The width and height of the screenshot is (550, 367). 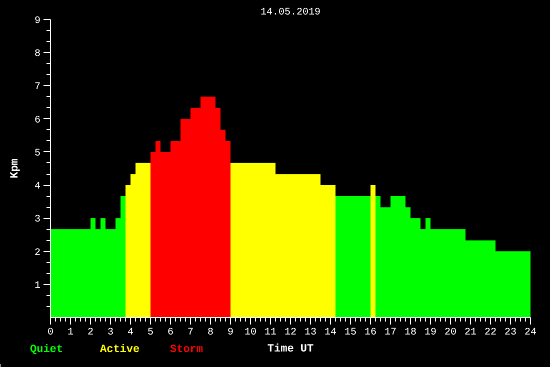 What do you see at coordinates (450, 333) in the screenshot?
I see `x-tick-label: 20` at bounding box center [450, 333].